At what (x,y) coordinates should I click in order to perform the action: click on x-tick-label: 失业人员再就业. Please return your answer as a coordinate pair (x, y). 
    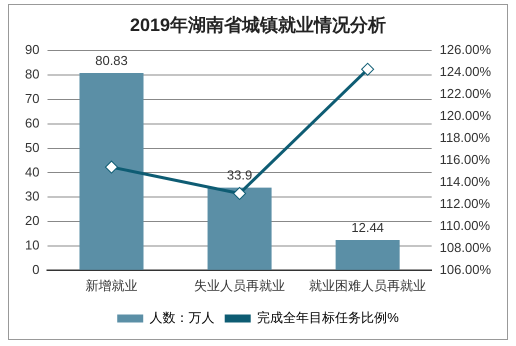
    Looking at the image, I should click on (240, 285).